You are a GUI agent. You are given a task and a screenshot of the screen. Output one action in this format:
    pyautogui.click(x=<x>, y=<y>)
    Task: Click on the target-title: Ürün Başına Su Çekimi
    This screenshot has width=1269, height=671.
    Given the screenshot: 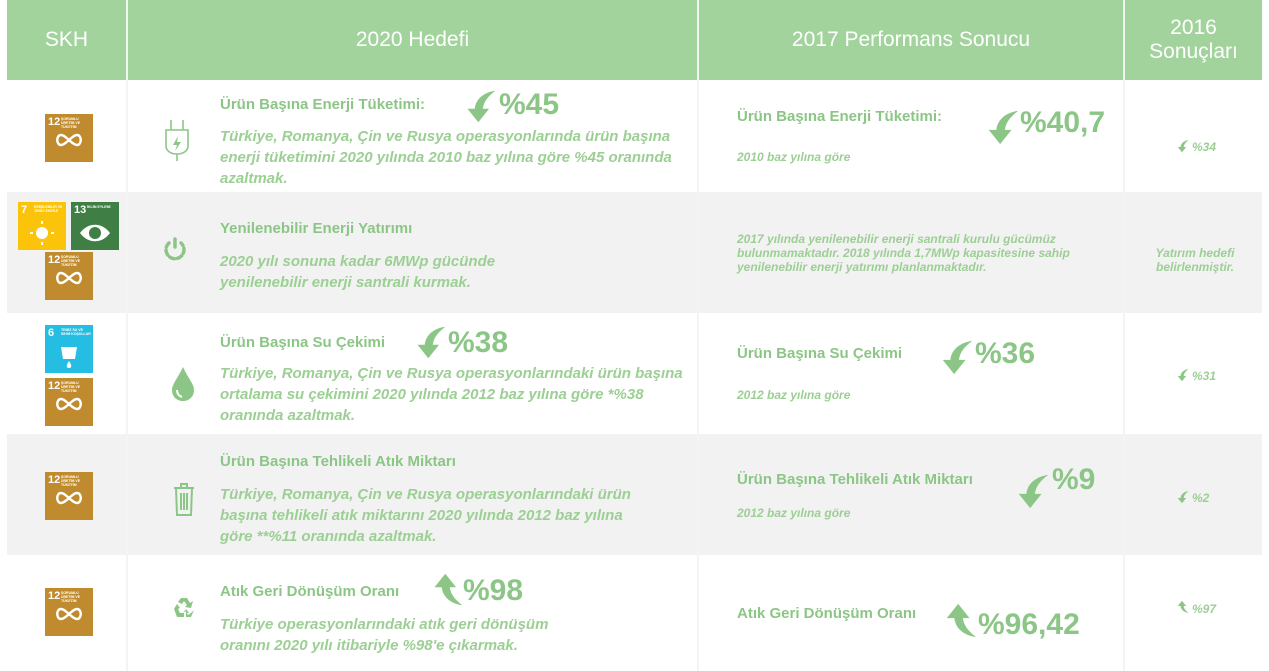 What is the action you would take?
    pyautogui.click(x=303, y=342)
    